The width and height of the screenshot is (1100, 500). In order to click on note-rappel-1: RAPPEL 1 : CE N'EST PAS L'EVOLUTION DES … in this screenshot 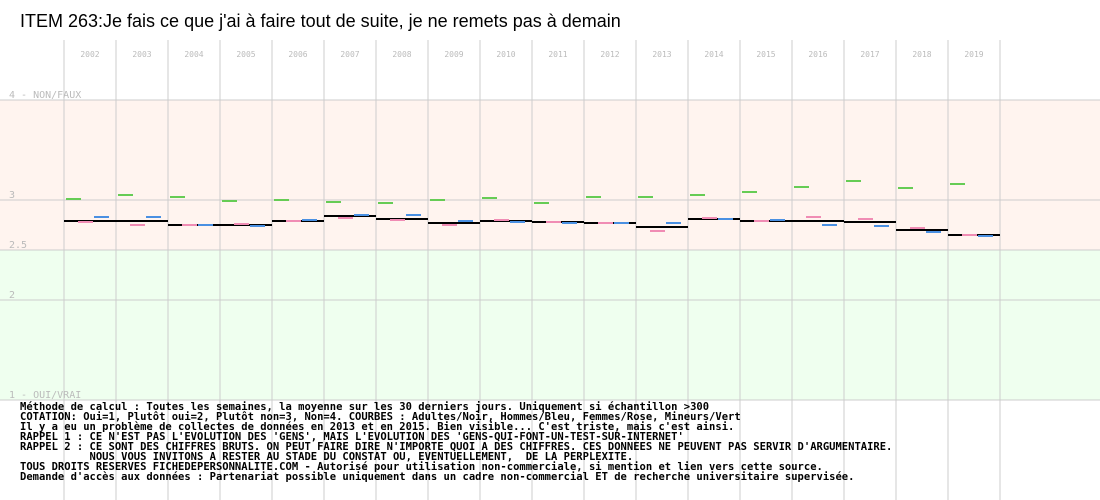, I will do `click(352, 437)`.